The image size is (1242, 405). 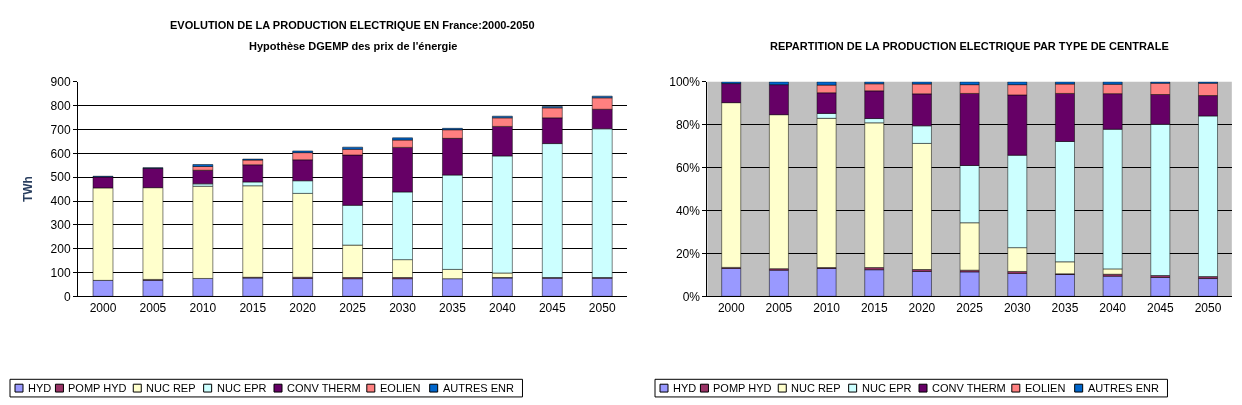 I want to click on y-axis-title: TWh, so click(x=27, y=189).